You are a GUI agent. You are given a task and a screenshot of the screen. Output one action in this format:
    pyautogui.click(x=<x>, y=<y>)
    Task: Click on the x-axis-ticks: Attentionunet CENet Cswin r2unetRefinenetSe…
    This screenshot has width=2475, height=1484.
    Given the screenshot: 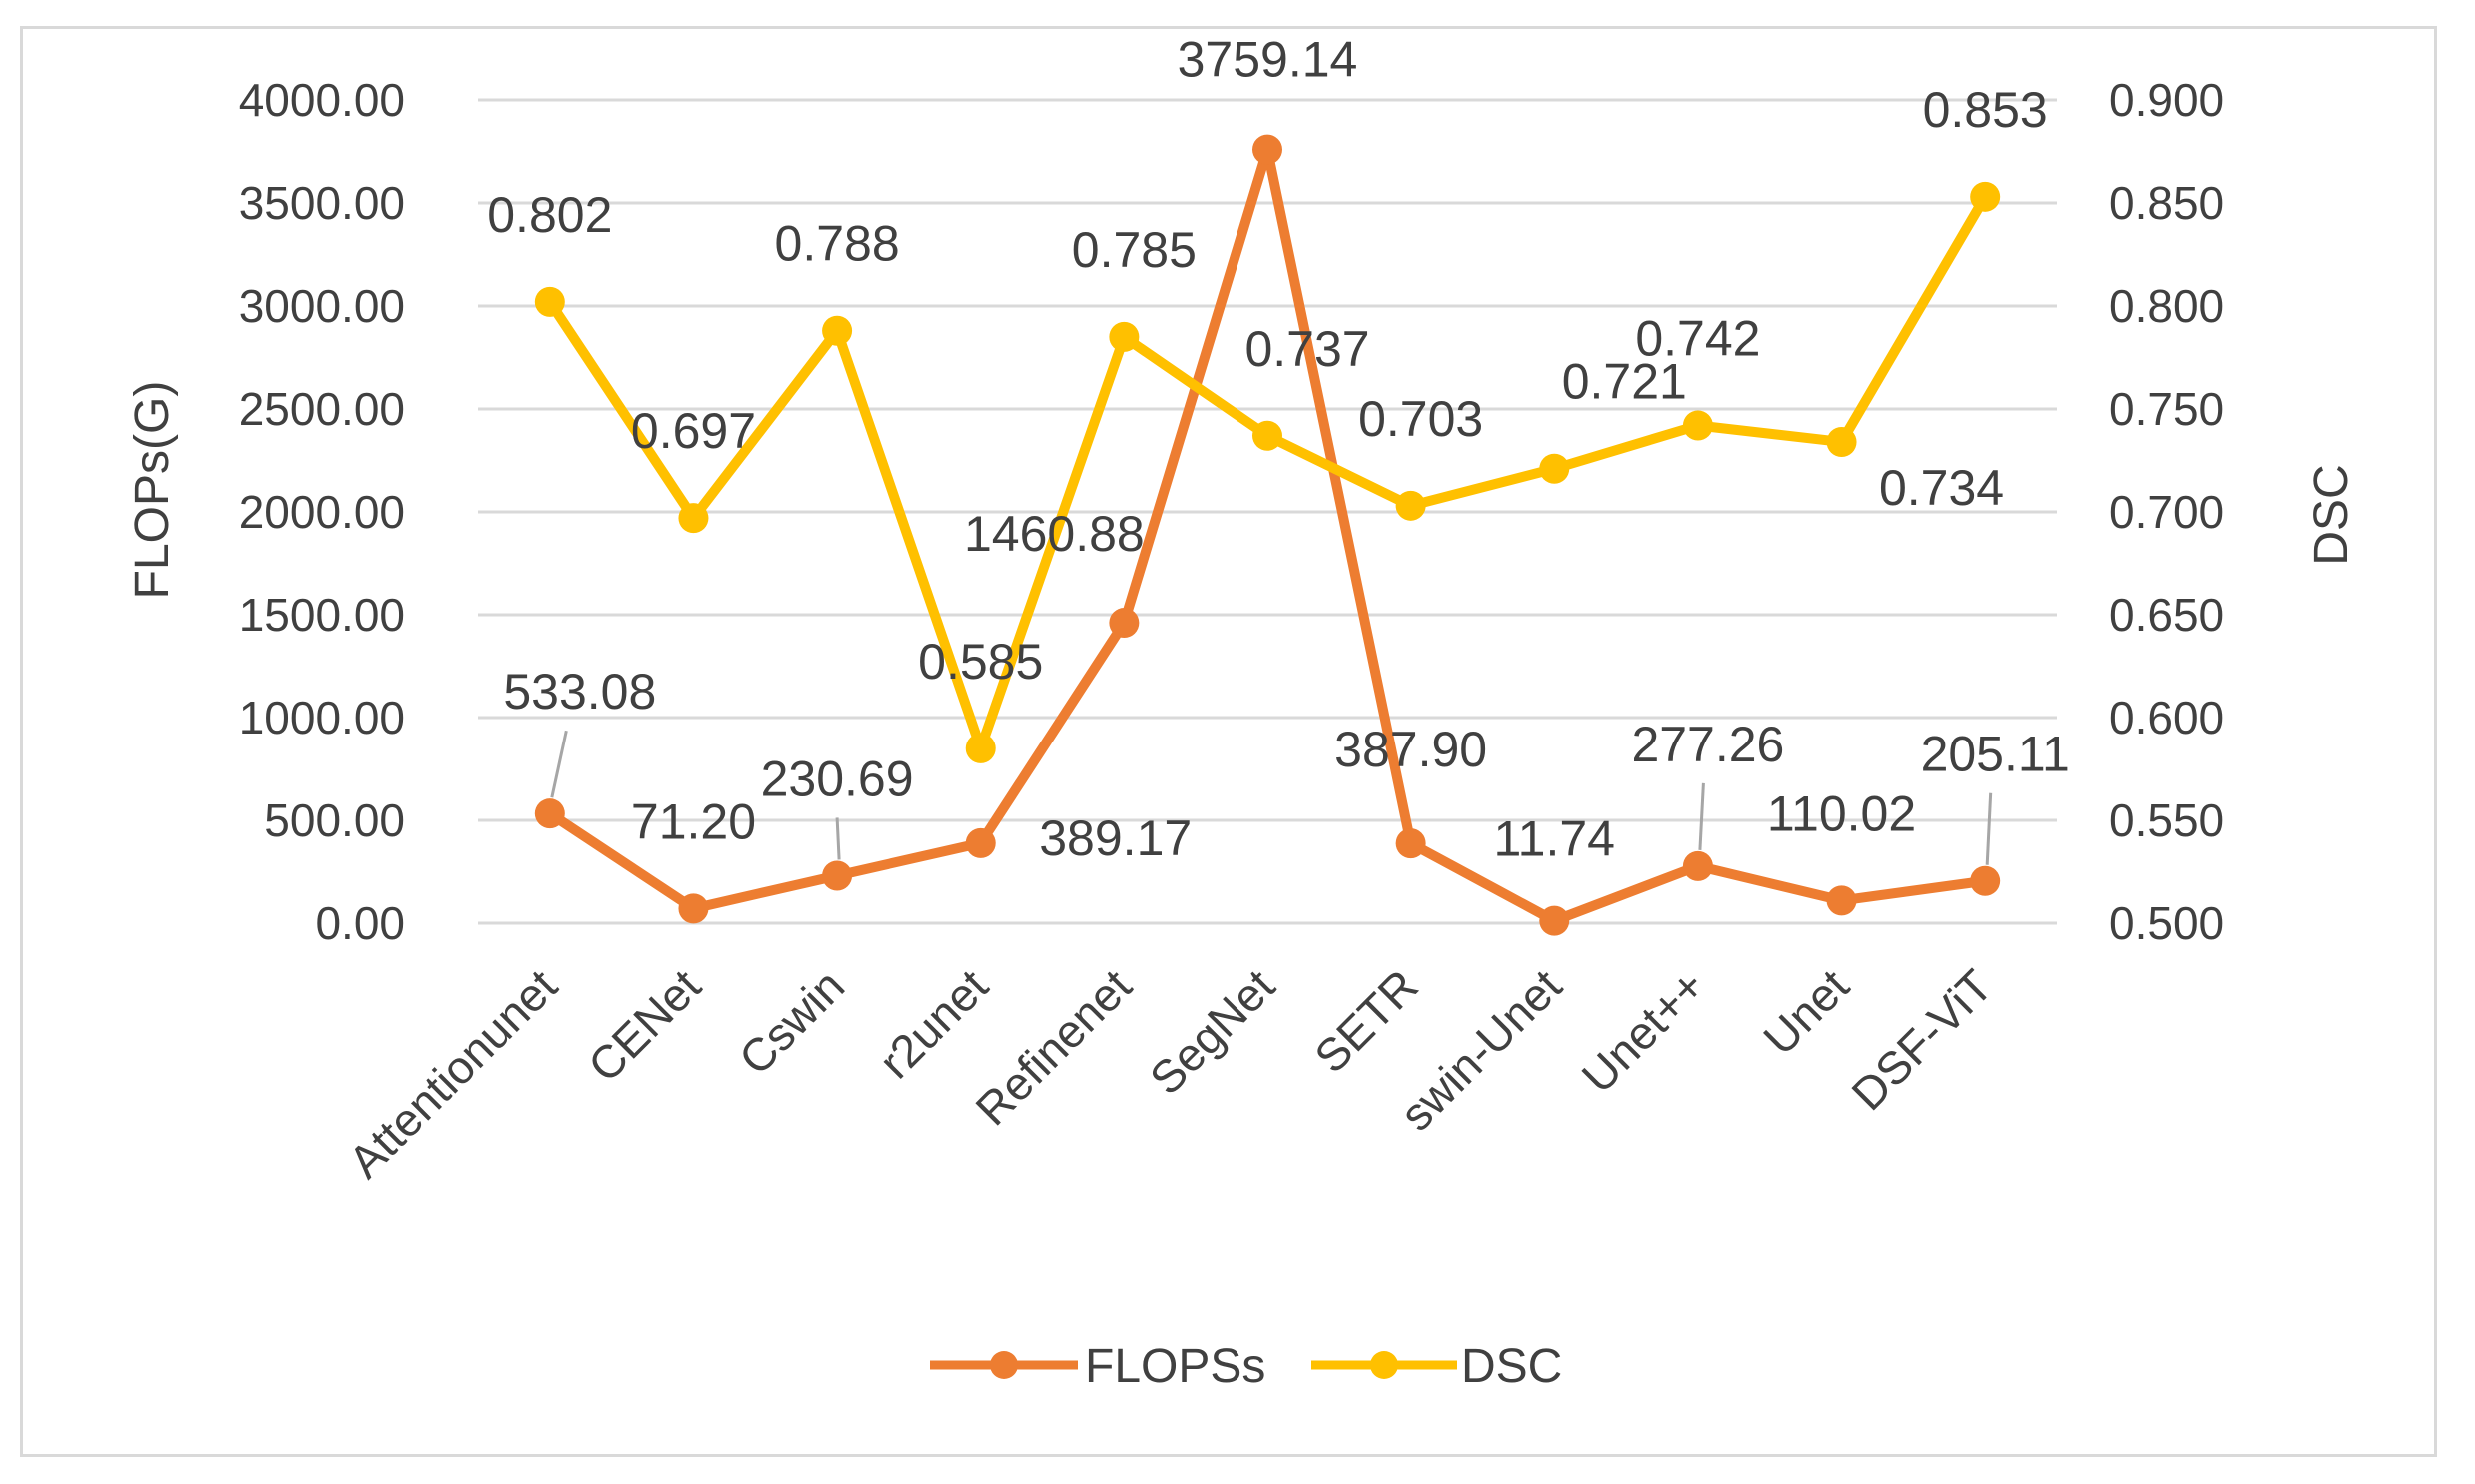 What is the action you would take?
    pyautogui.click(x=1170, y=1073)
    